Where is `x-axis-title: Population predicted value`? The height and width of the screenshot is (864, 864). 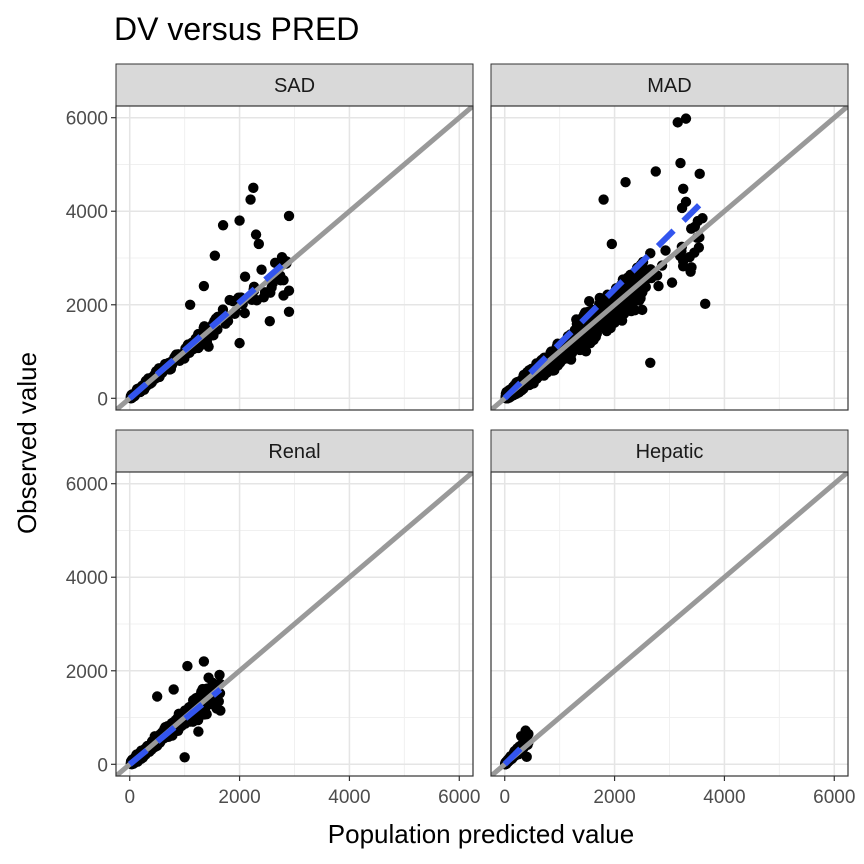
x-axis-title: Population predicted value is located at coordinates (481, 834).